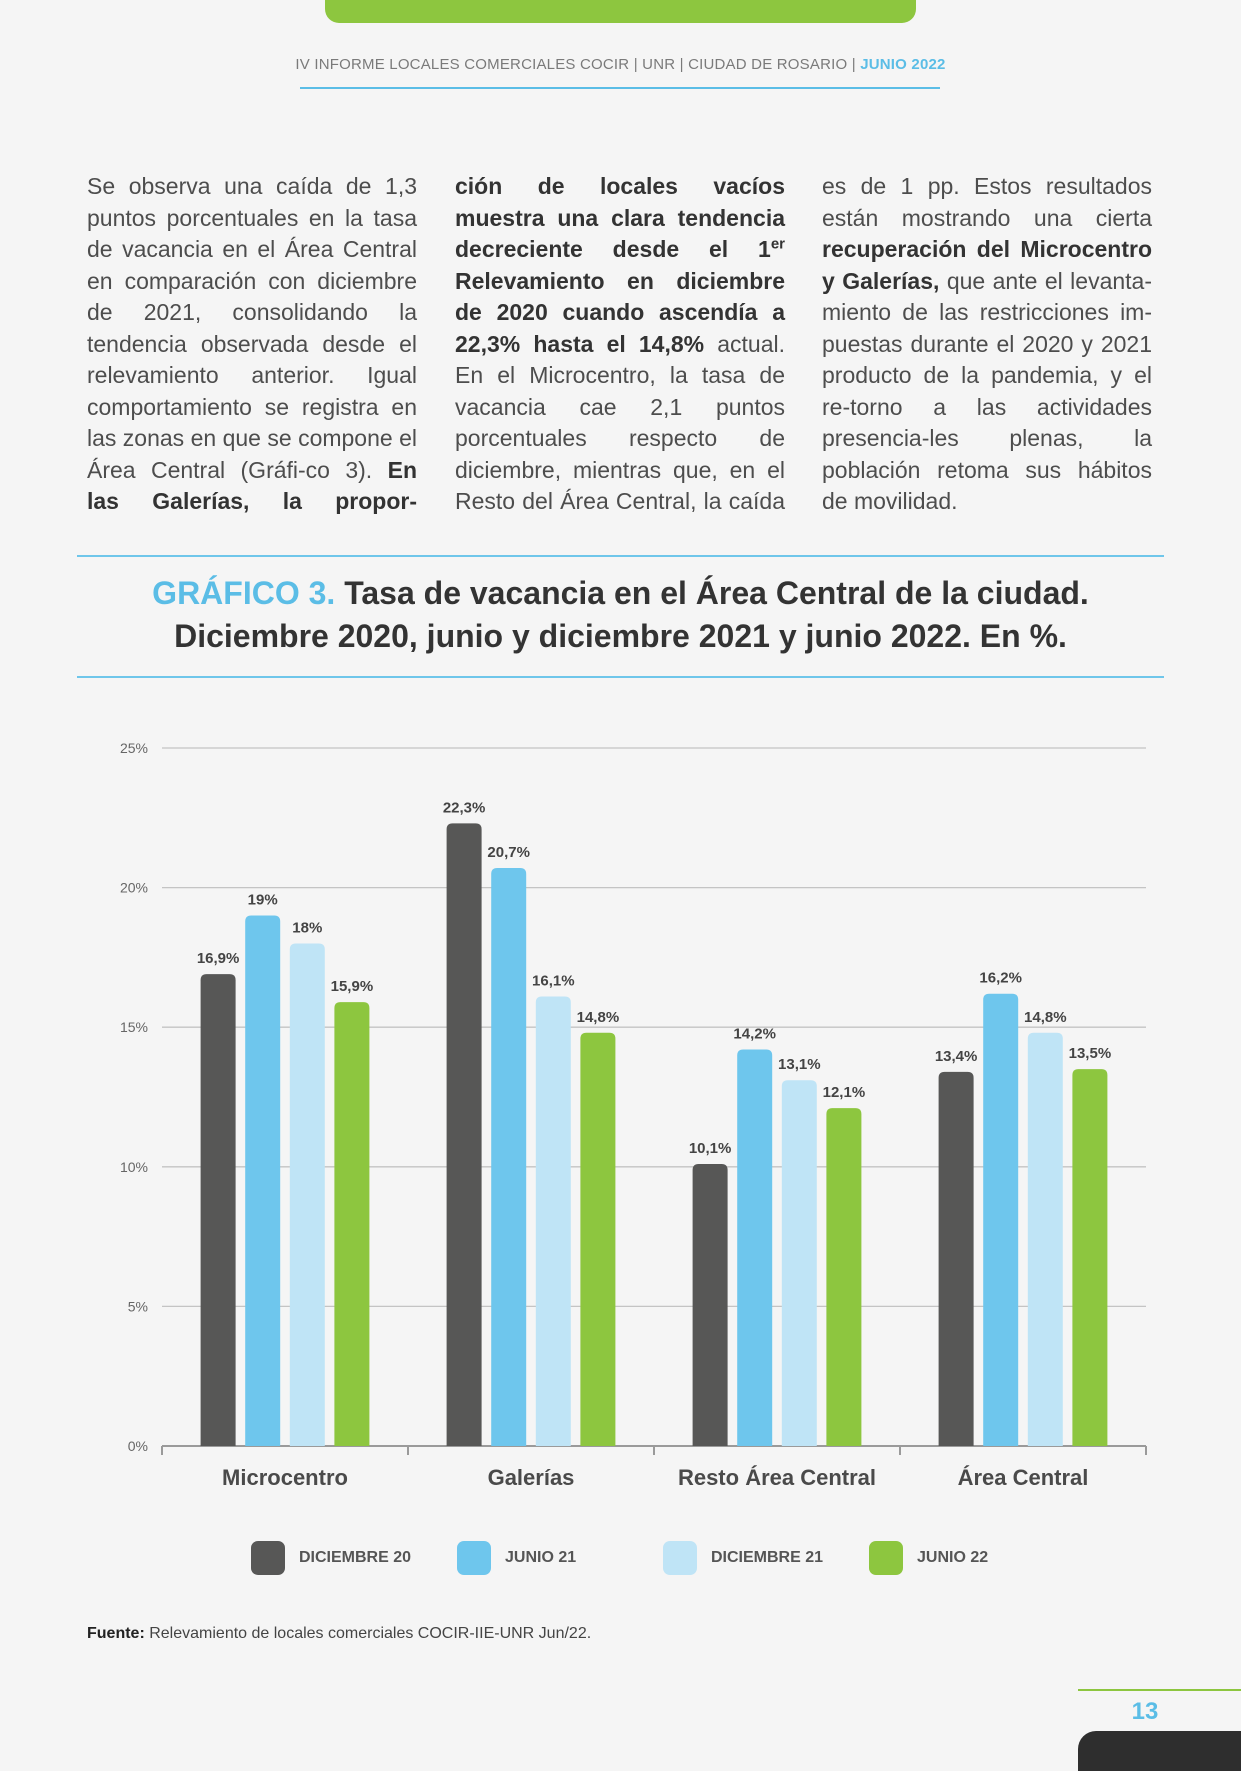 The width and height of the screenshot is (1241, 1771). Describe the element at coordinates (844, 1092) in the screenshot. I see `data-label: 12,1%` at that location.